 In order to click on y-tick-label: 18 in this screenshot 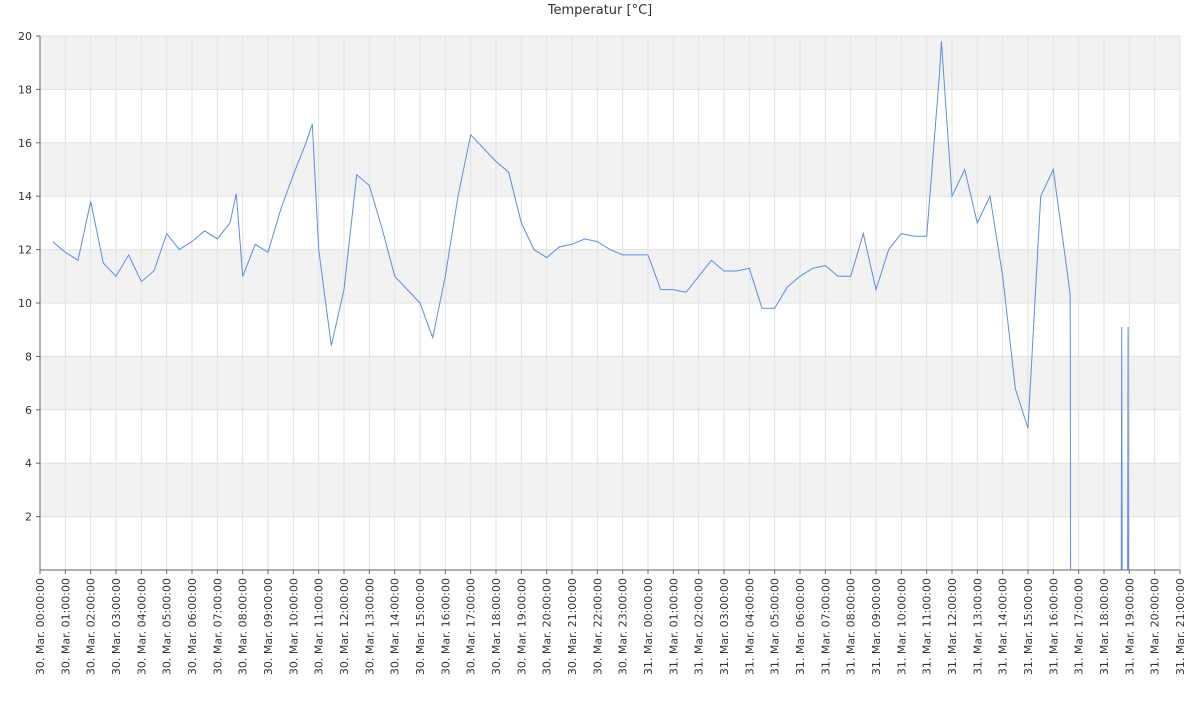, I will do `click(25, 89)`.